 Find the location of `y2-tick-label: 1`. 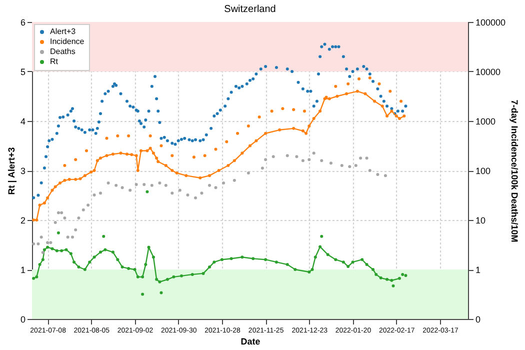

y2-tick-label: 1 is located at coordinates (478, 270).